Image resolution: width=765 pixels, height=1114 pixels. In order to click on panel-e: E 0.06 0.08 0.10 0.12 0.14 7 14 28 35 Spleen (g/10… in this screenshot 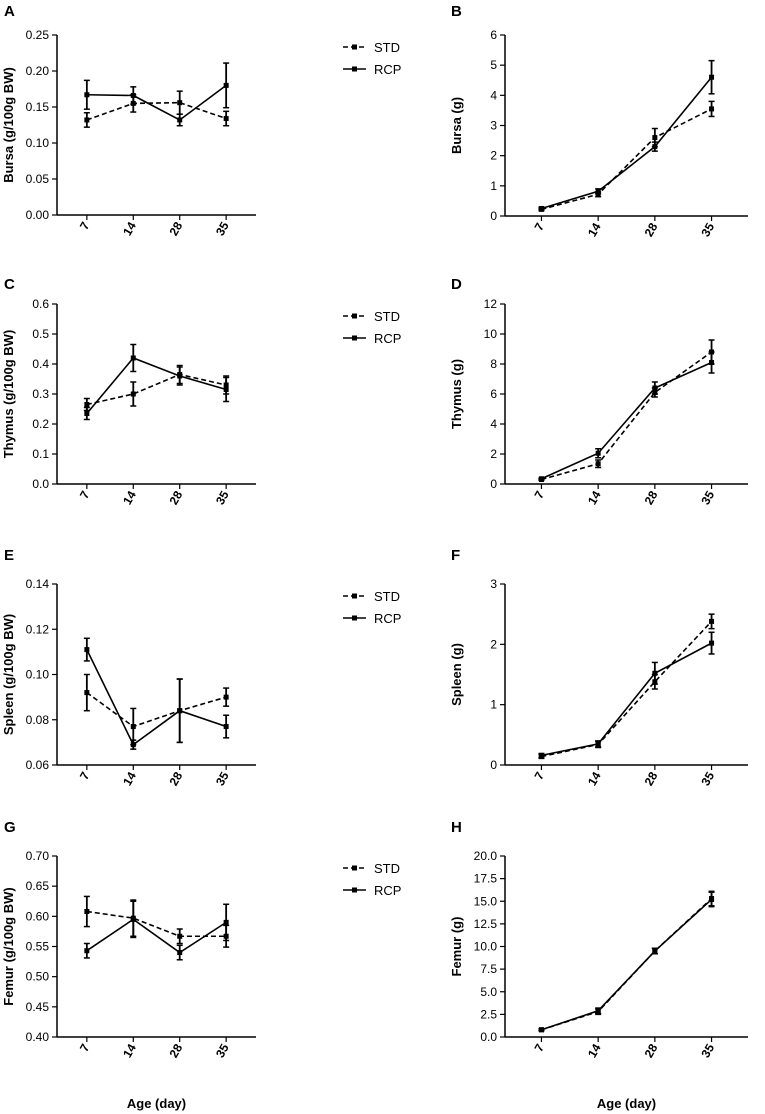, I will do `click(201, 667)`.